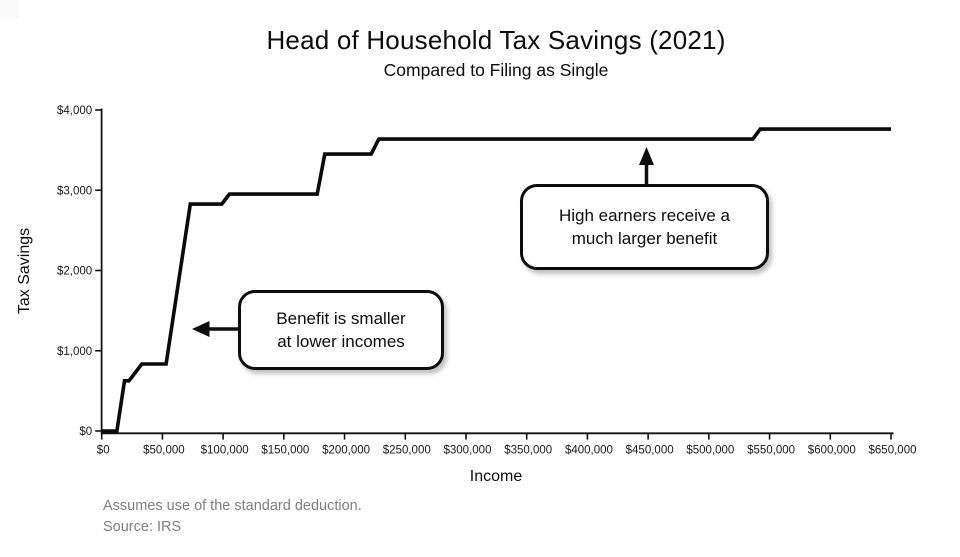 The height and width of the screenshot is (557, 960). Describe the element at coordinates (496, 70) in the screenshot. I see `chart-subtitle: Compared to Filing as Single` at that location.